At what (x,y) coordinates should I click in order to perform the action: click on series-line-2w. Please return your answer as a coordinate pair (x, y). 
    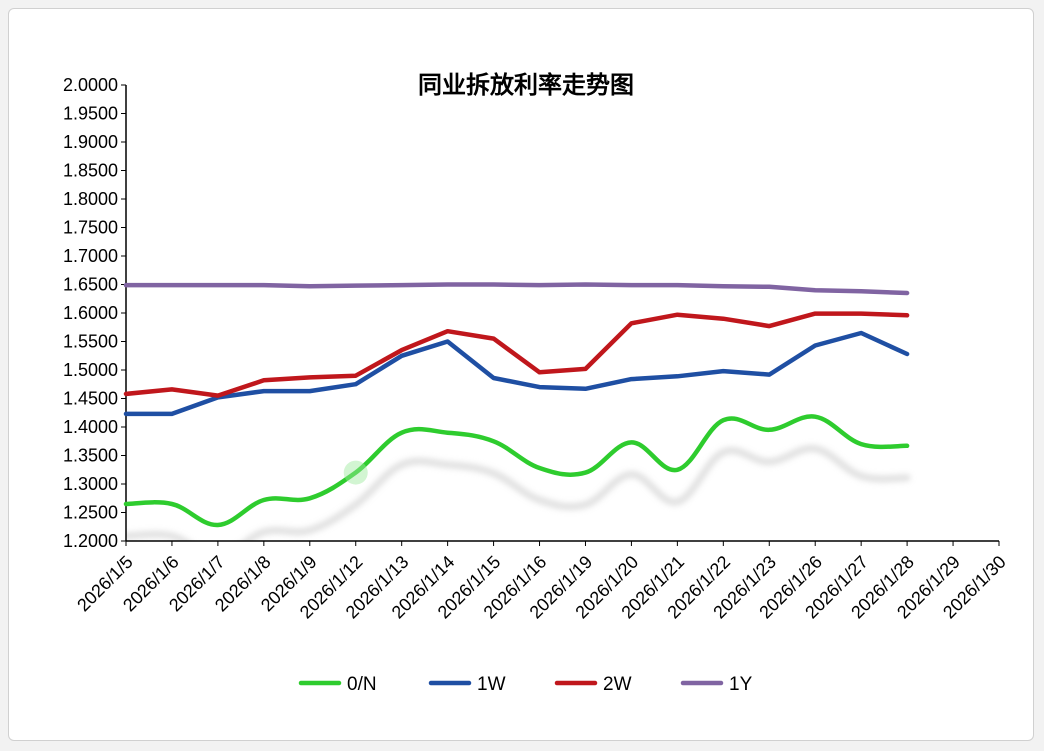
    Looking at the image, I should click on (516, 354).